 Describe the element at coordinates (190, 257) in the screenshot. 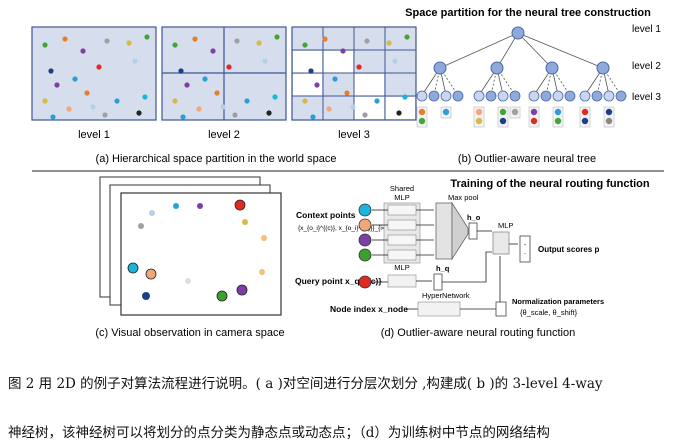

I see `panel-c: (c) Visual observation in camera space` at that location.